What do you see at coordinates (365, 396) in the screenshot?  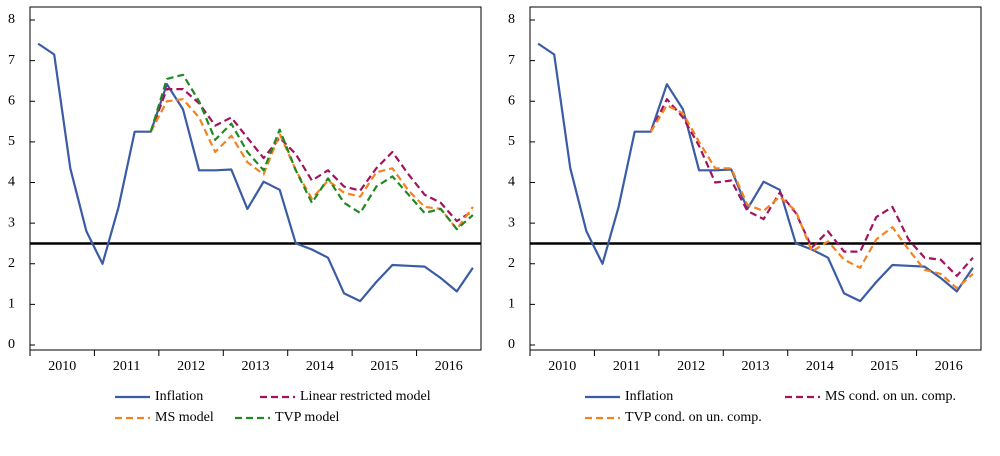 I see `legend-label: Linear restricted model` at bounding box center [365, 396].